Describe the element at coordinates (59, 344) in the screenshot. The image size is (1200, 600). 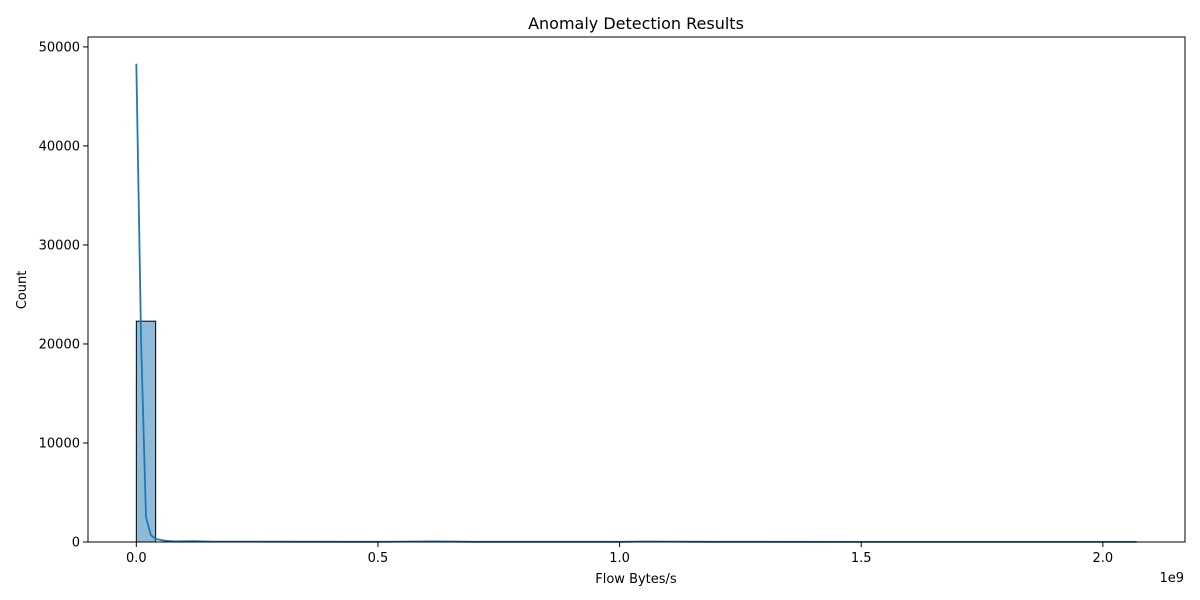
I see `y-tick-label: 20000` at that location.